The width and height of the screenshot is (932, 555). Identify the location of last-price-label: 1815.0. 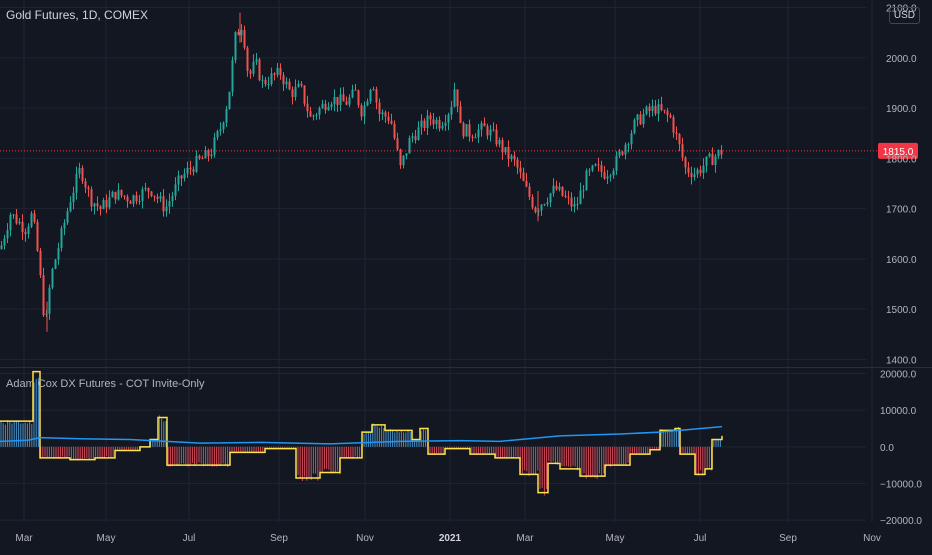
(898, 152).